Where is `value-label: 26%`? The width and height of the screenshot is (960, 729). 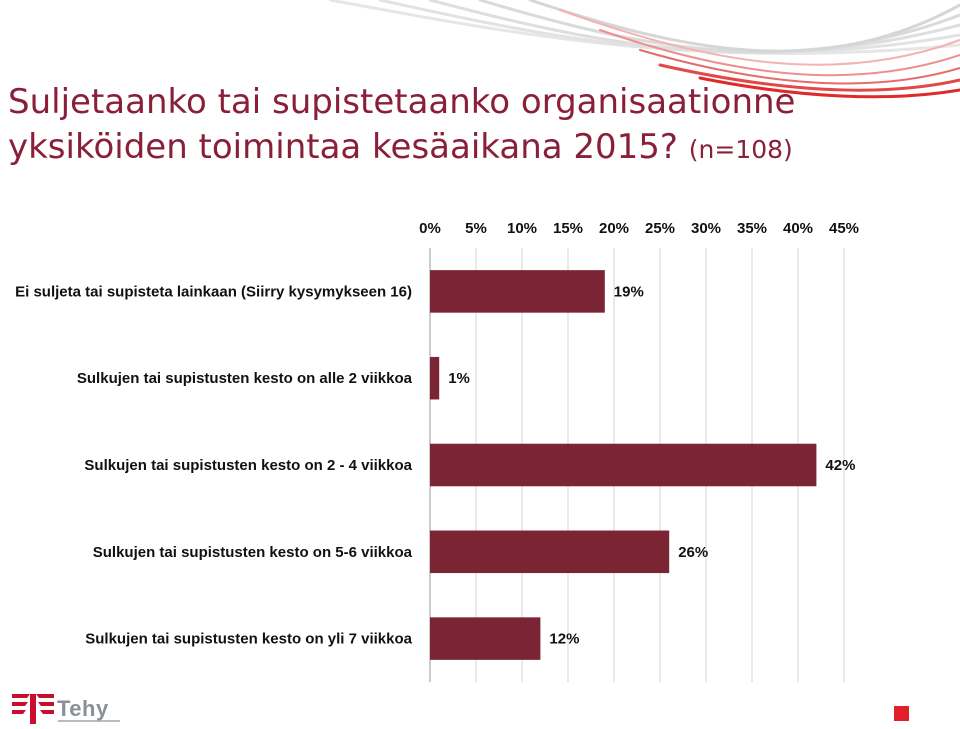
value-label: 26% is located at coordinates (693, 552).